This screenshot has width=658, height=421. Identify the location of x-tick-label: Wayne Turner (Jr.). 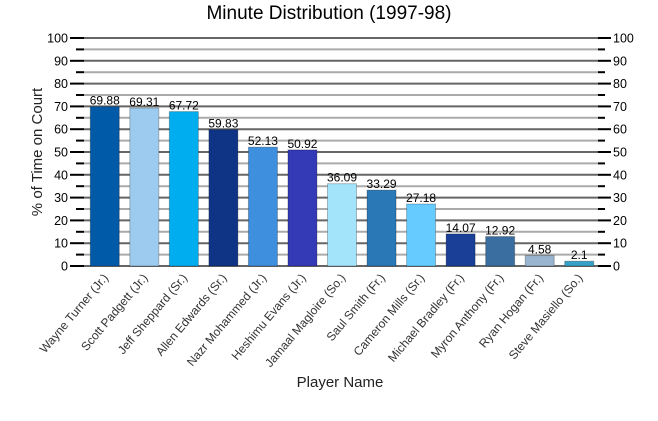
(74, 313).